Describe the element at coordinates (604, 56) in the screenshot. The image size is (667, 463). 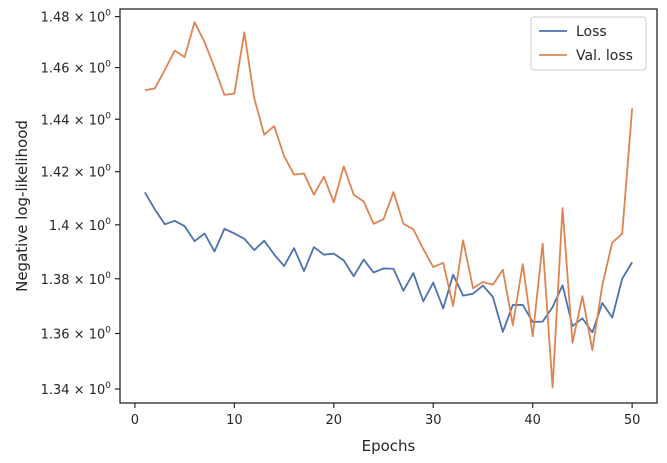
I see `legend-label-val-loss: Val. loss` at that location.